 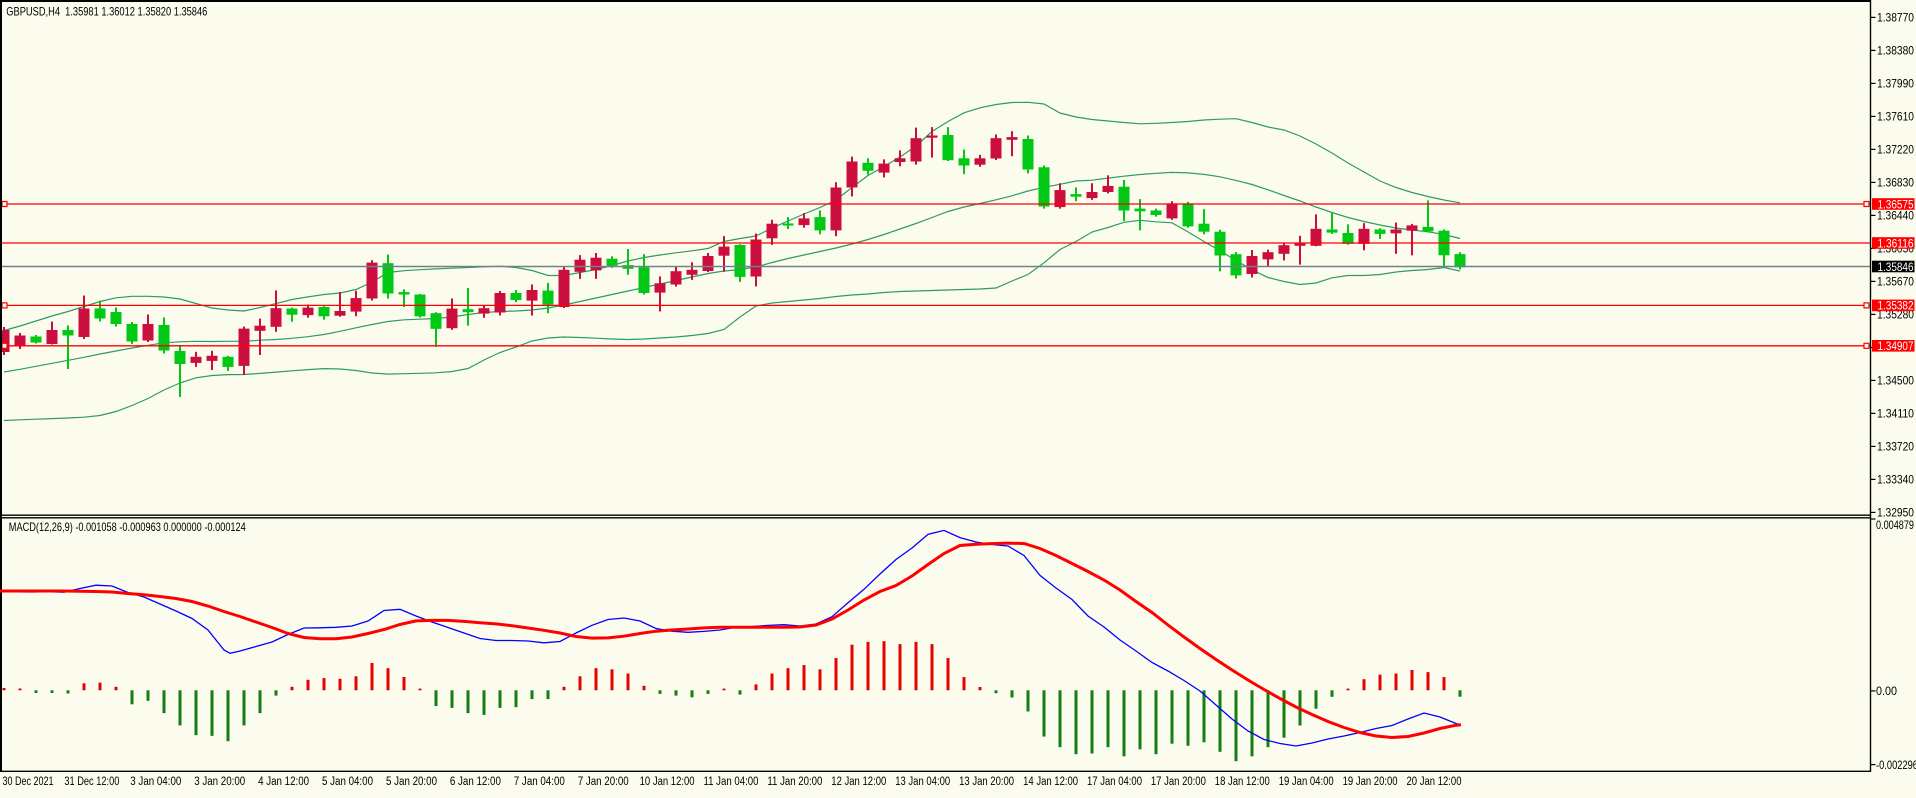 What do you see at coordinates (1896, 268) in the screenshot?
I see `svg-text: 1.35846` at bounding box center [1896, 268].